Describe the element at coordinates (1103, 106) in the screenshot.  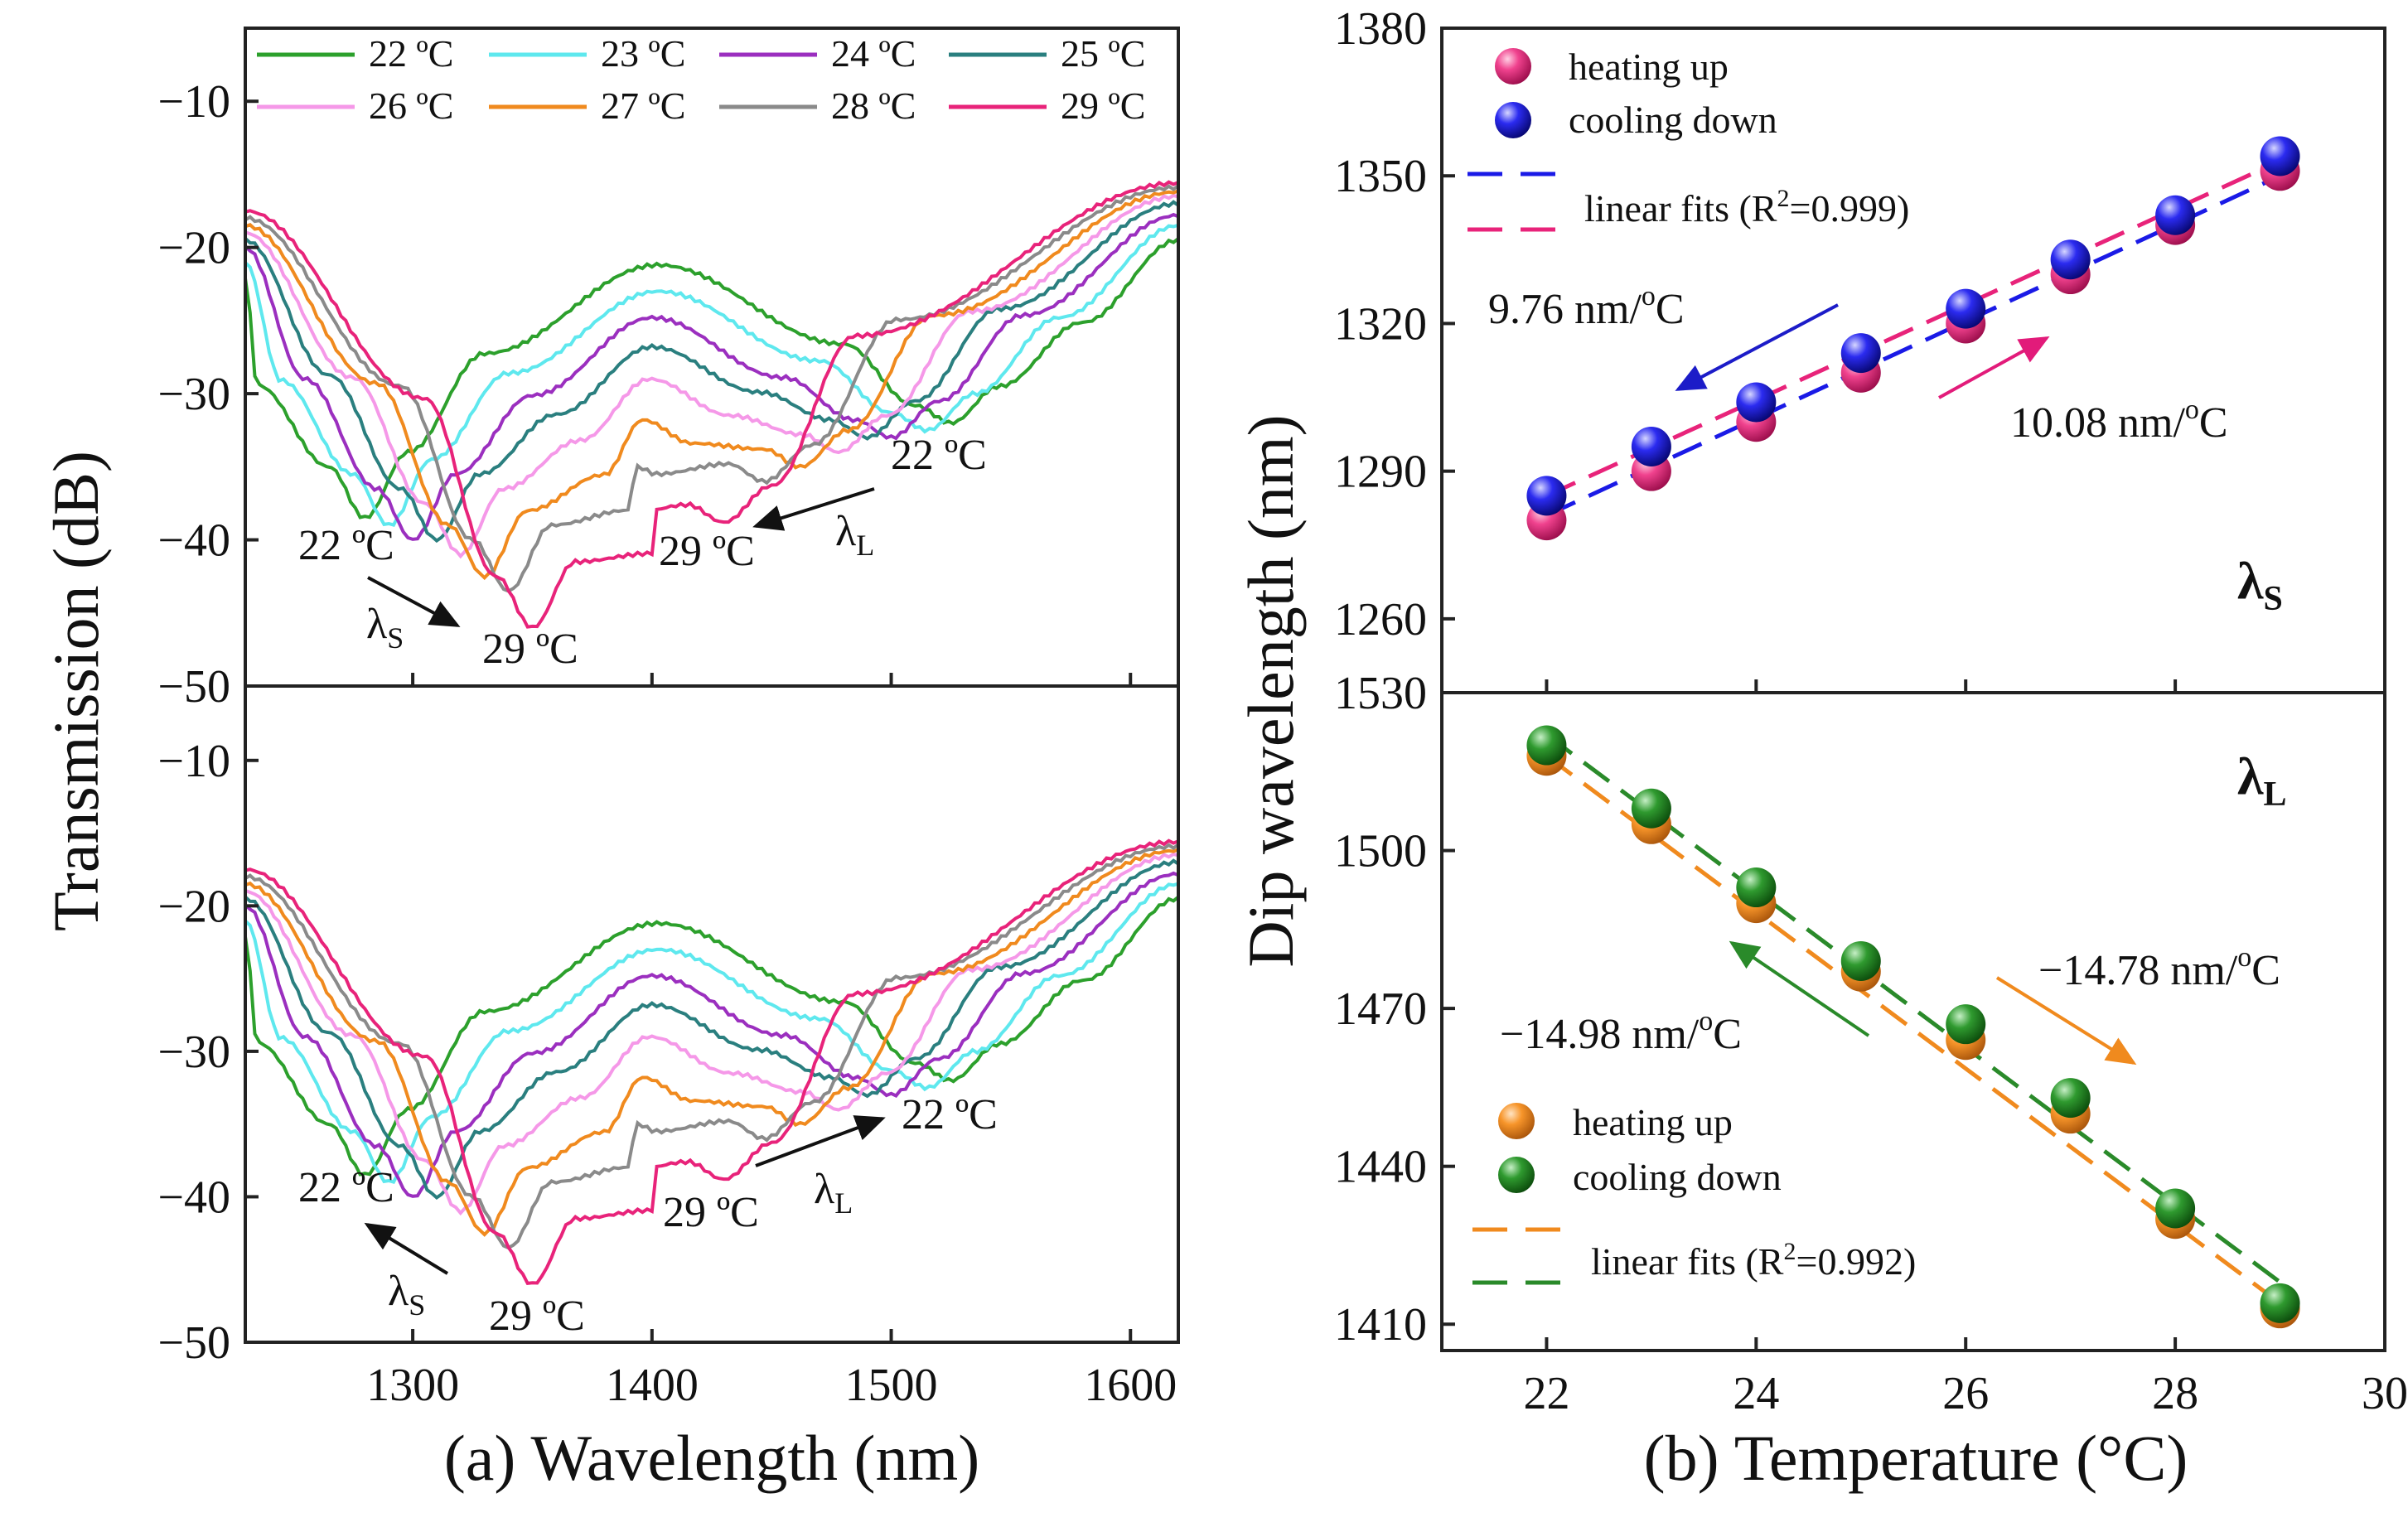
I see `legend-label-29c: 29 ºC` at that location.